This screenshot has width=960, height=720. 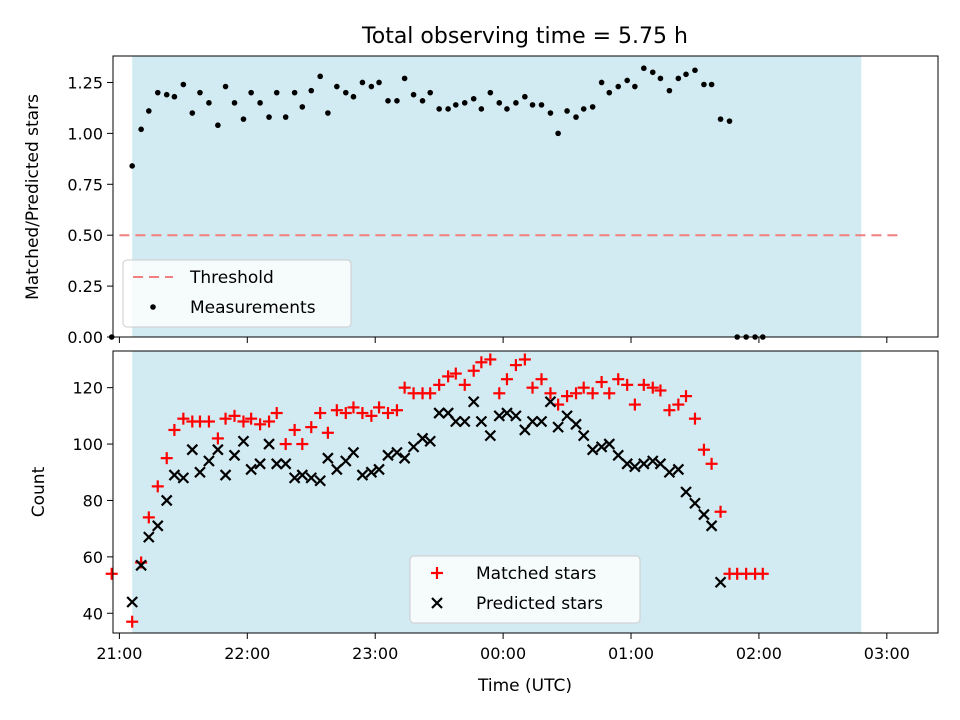 What do you see at coordinates (237, 293) in the screenshot?
I see `top-legend-box` at bounding box center [237, 293].